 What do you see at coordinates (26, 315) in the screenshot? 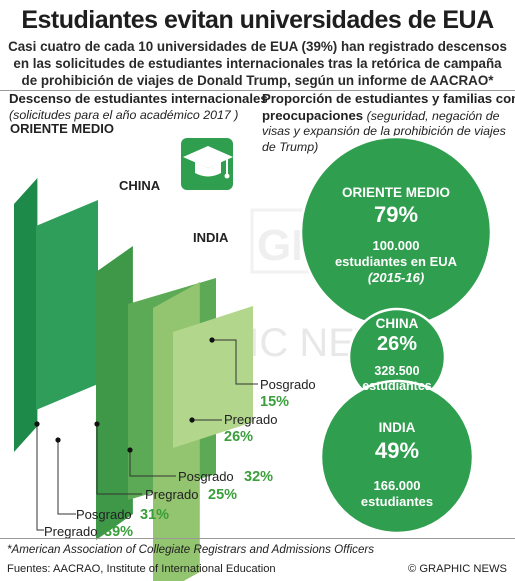
I see `bar-pregrado-oriente-medio` at bounding box center [26, 315].